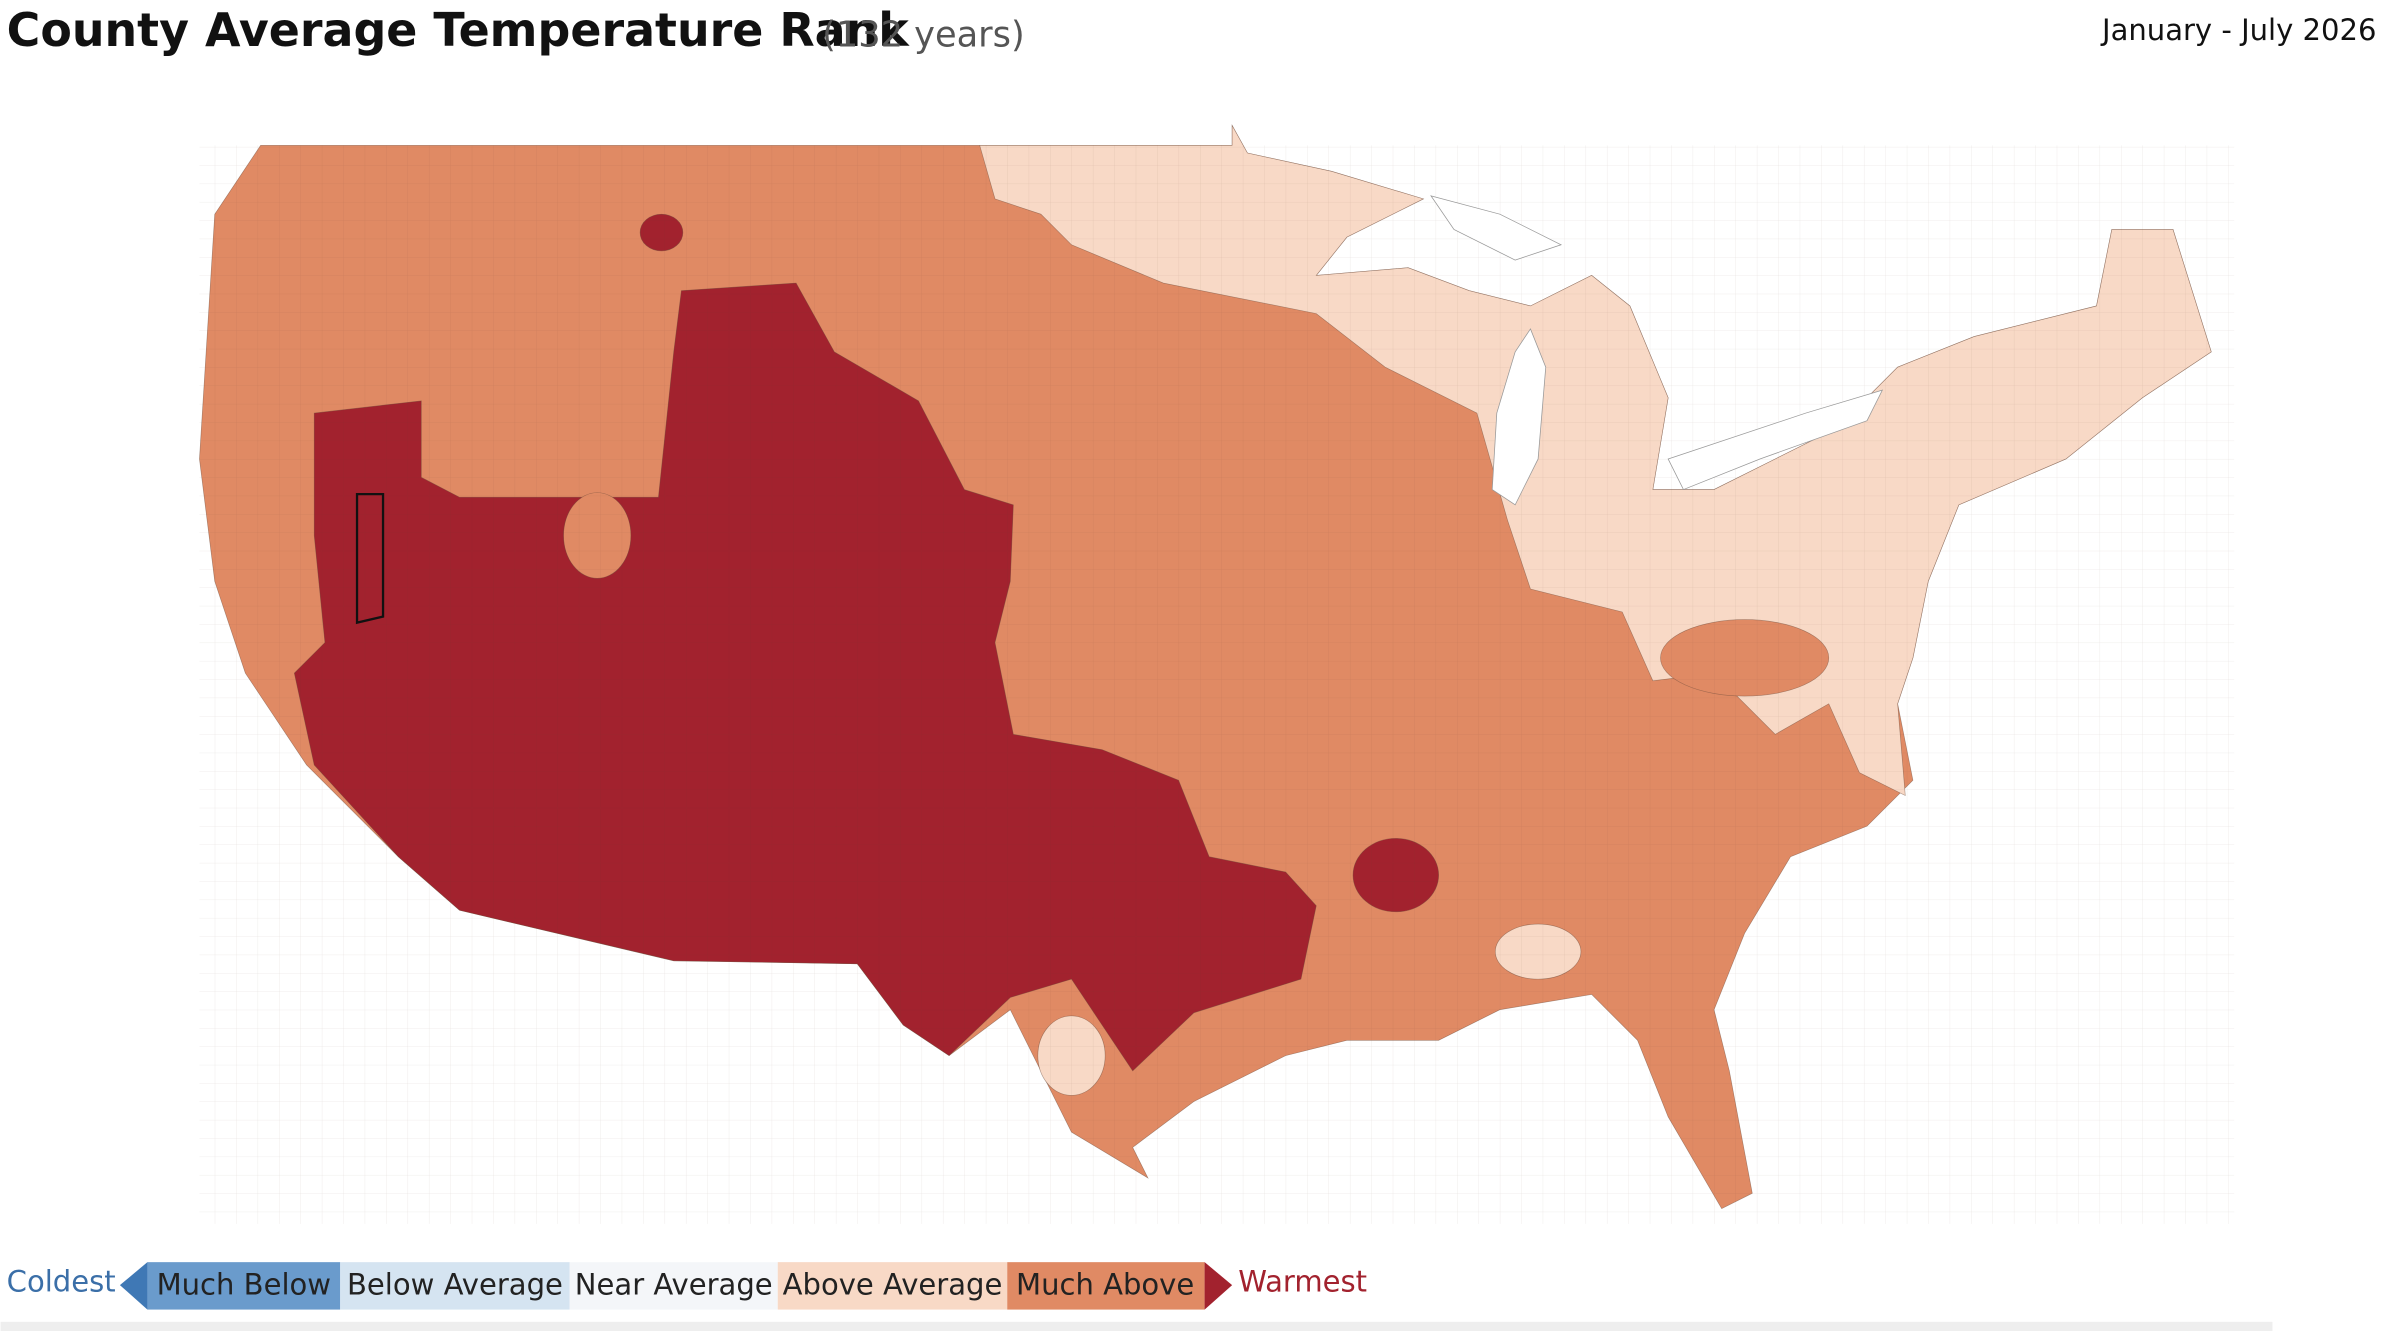 The height and width of the screenshot is (1331, 2400). Describe the element at coordinates (1136, 1326) in the screenshot. I see `footer-bar` at that location.